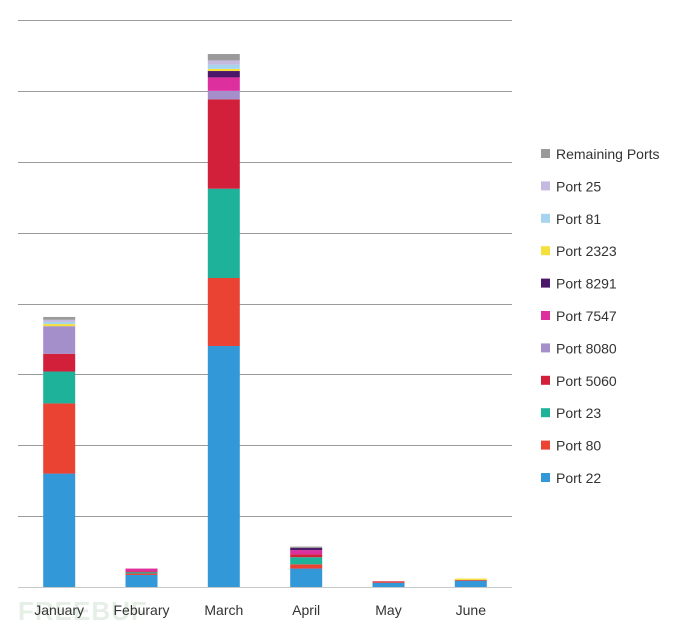 The height and width of the screenshot is (632, 690). Describe the element at coordinates (586, 348) in the screenshot. I see `legend-label: Port 8080` at that location.